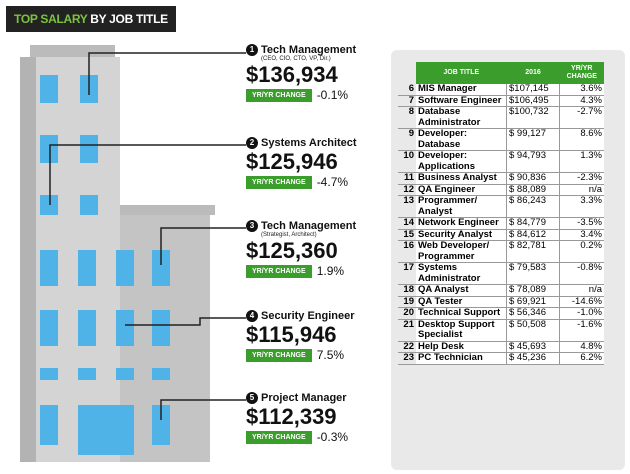  I want to click on job-title: MIS Manager, so click(461, 89).